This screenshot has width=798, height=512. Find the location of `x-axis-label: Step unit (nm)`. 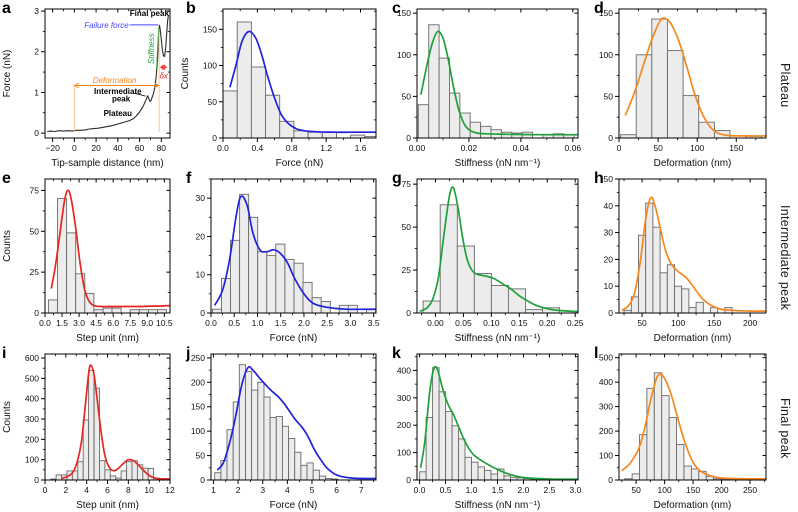

x-axis-label: Step unit (nm) is located at coordinates (107, 505).